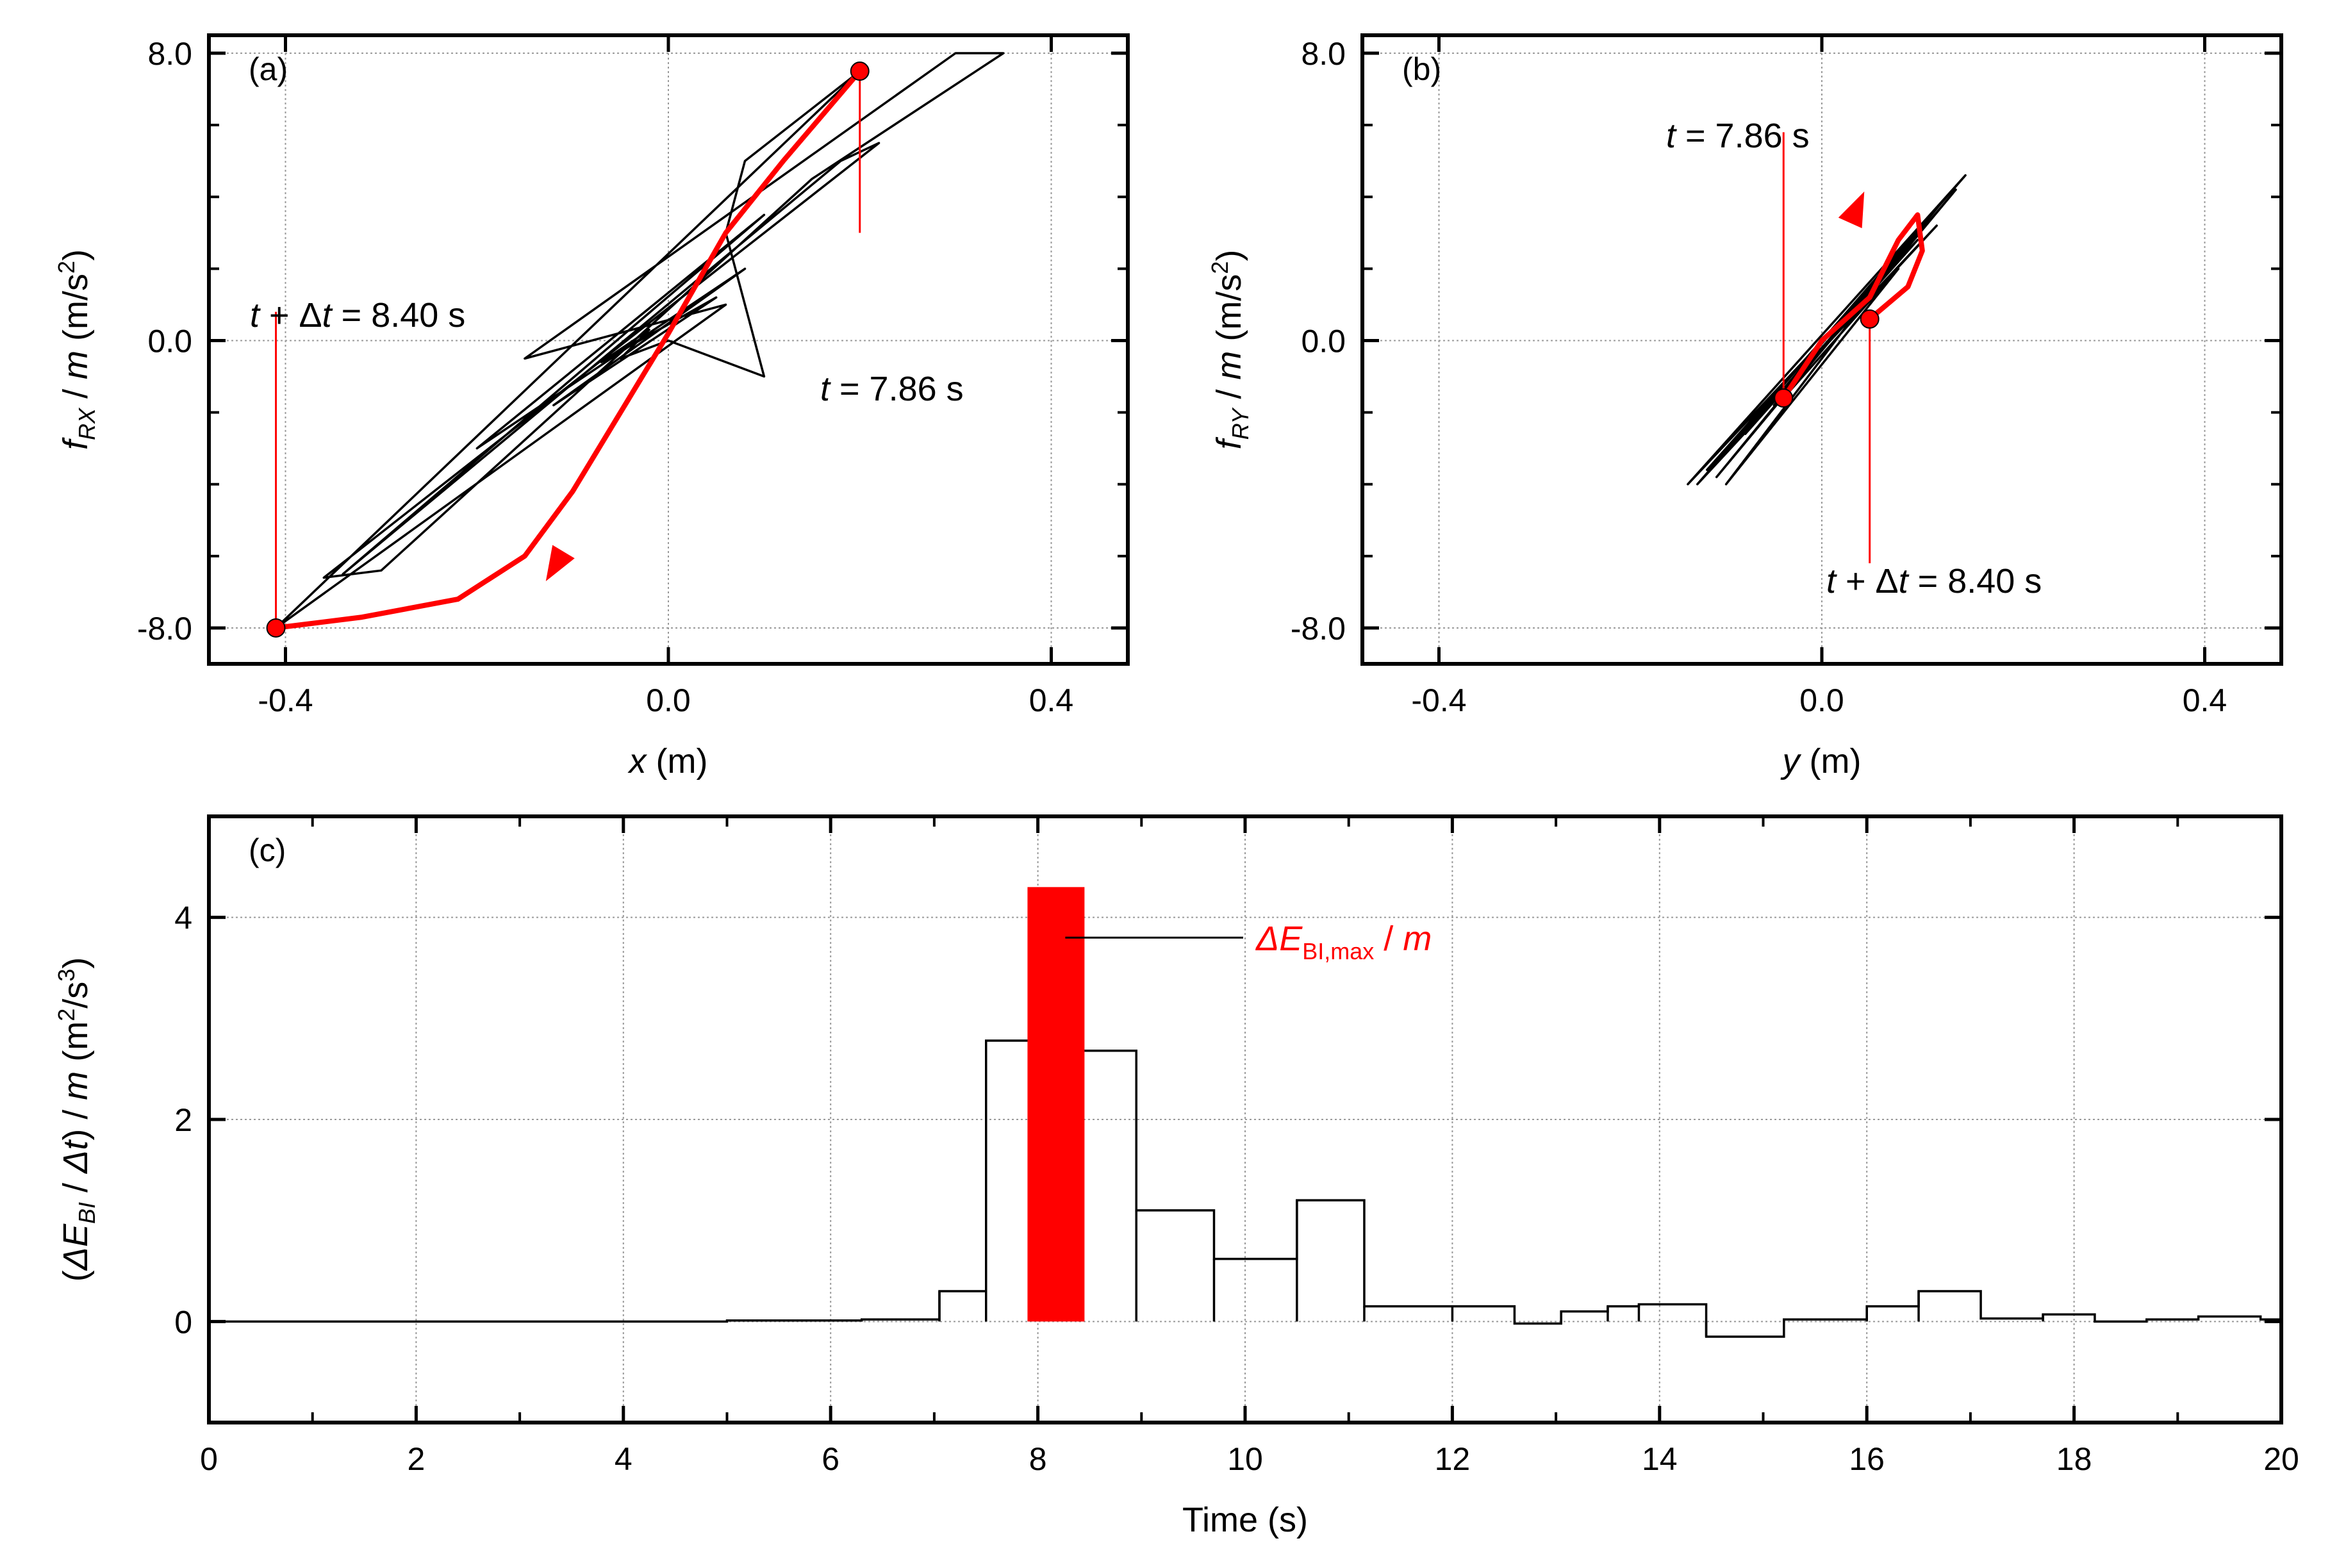 The height and width of the screenshot is (1568, 2330). What do you see at coordinates (560, 563) in the screenshot?
I see `panel-a-arrow` at bounding box center [560, 563].